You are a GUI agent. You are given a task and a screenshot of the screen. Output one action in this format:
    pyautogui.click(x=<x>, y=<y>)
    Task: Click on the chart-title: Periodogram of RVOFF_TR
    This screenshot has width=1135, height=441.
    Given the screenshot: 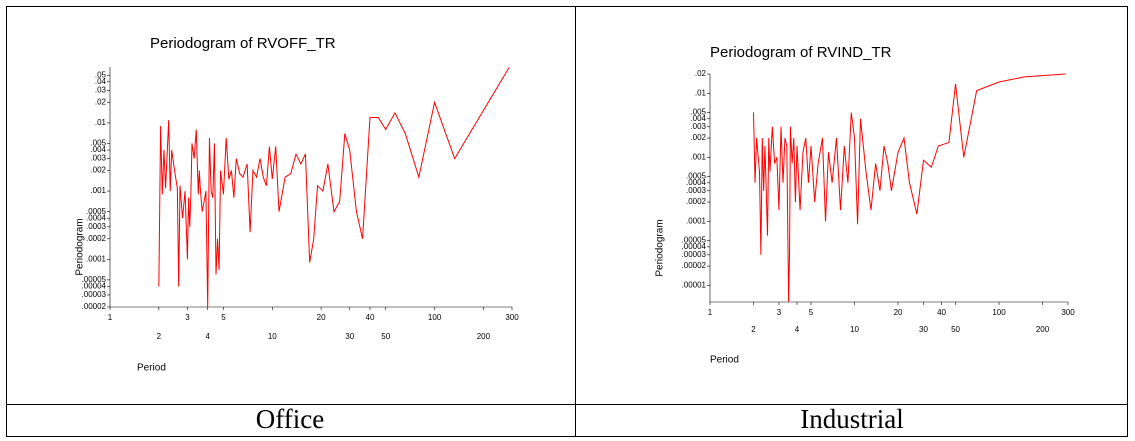 What is the action you would take?
    pyautogui.click(x=243, y=43)
    